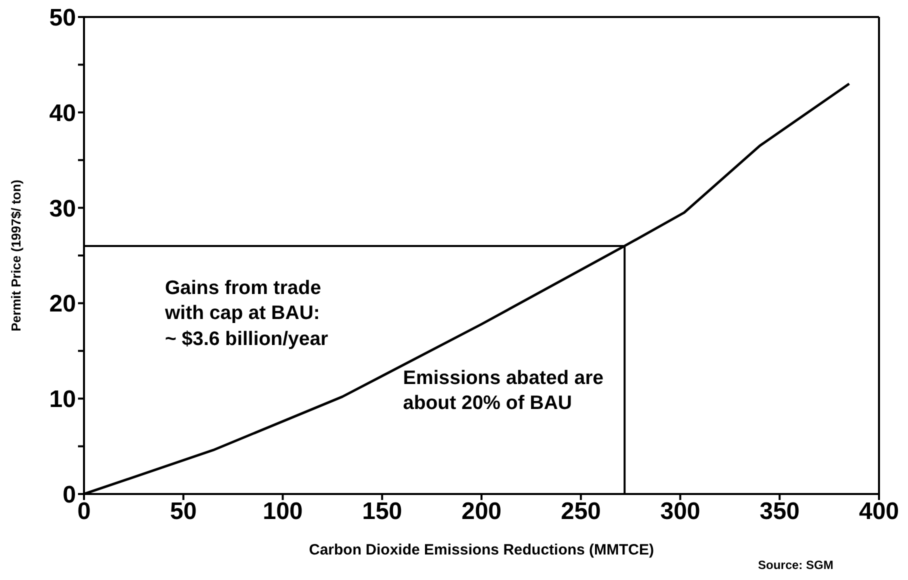 The height and width of the screenshot is (580, 908). What do you see at coordinates (183, 512) in the screenshot?
I see `x-tick-label: 50` at bounding box center [183, 512].